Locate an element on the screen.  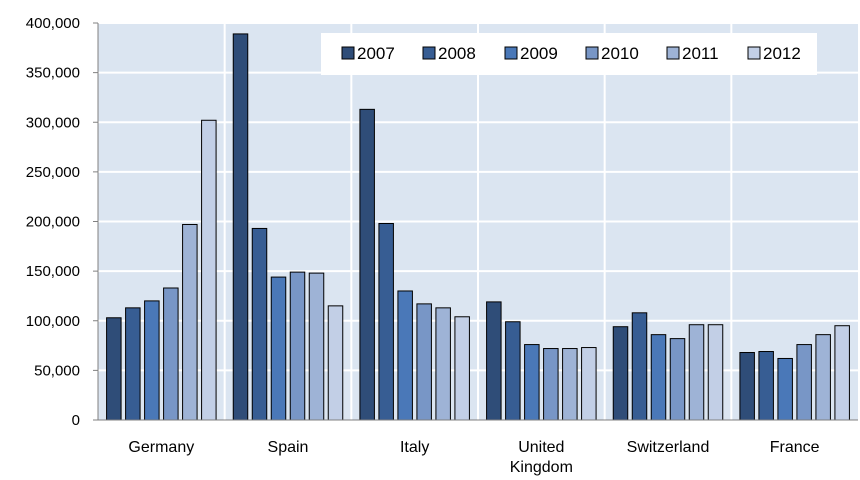
y-tick-label: 300,000 is located at coordinates (53, 122).